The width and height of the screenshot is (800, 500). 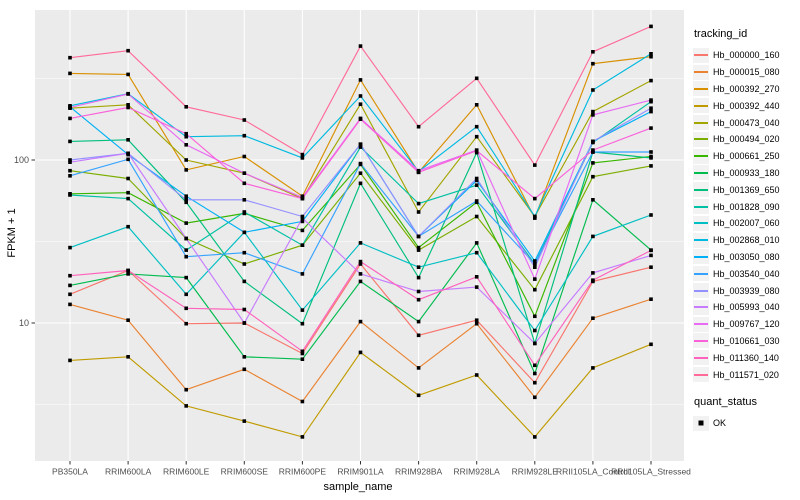 I want to click on legend-item-label: Hb_011360_140, so click(x=746, y=357).